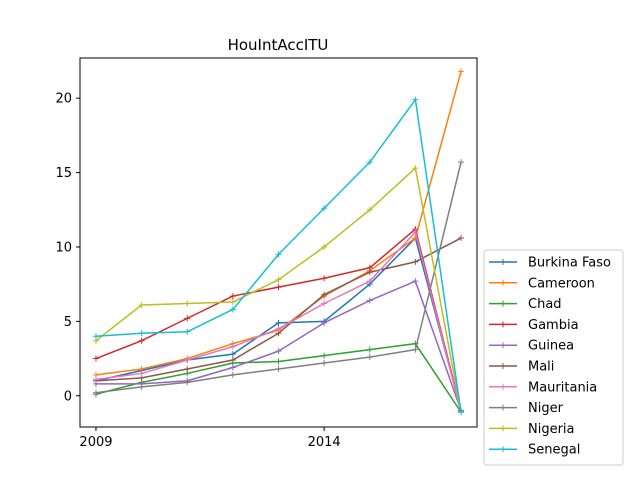  Describe the element at coordinates (525, 304) in the screenshot. I see `legend-item: Chad` at that location.